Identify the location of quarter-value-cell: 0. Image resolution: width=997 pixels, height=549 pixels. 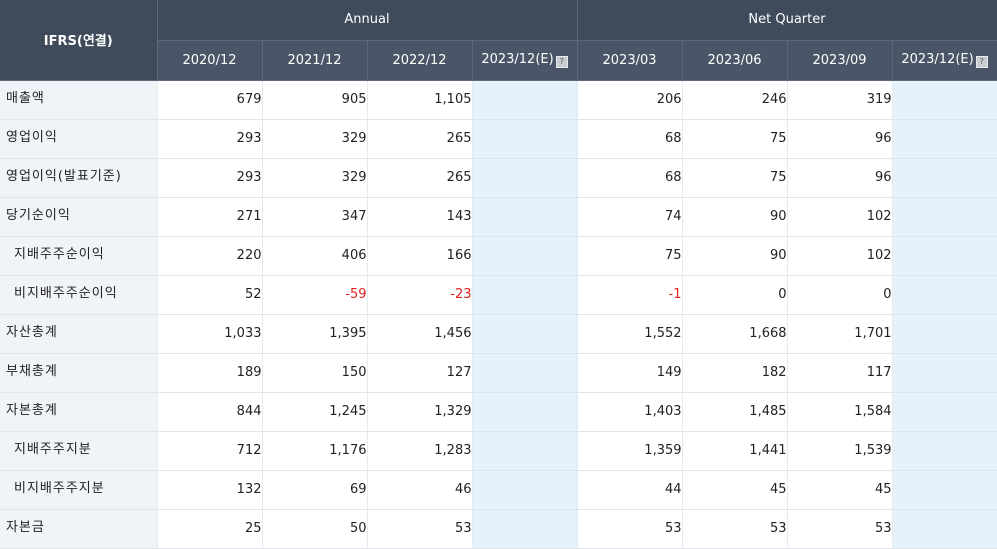
(840, 295).